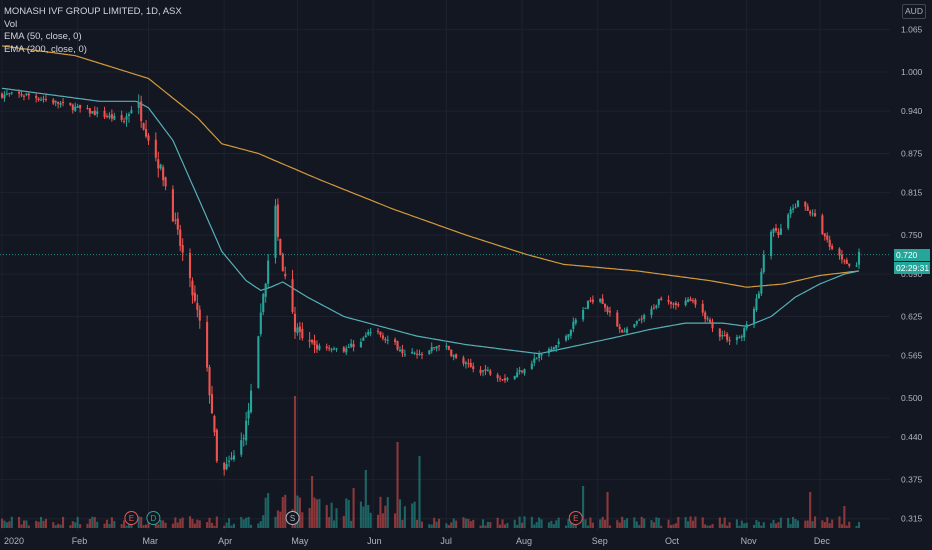 The height and width of the screenshot is (550, 932). Describe the element at coordinates (912, 72) in the screenshot. I see `y-tick-label: 1.000` at that location.